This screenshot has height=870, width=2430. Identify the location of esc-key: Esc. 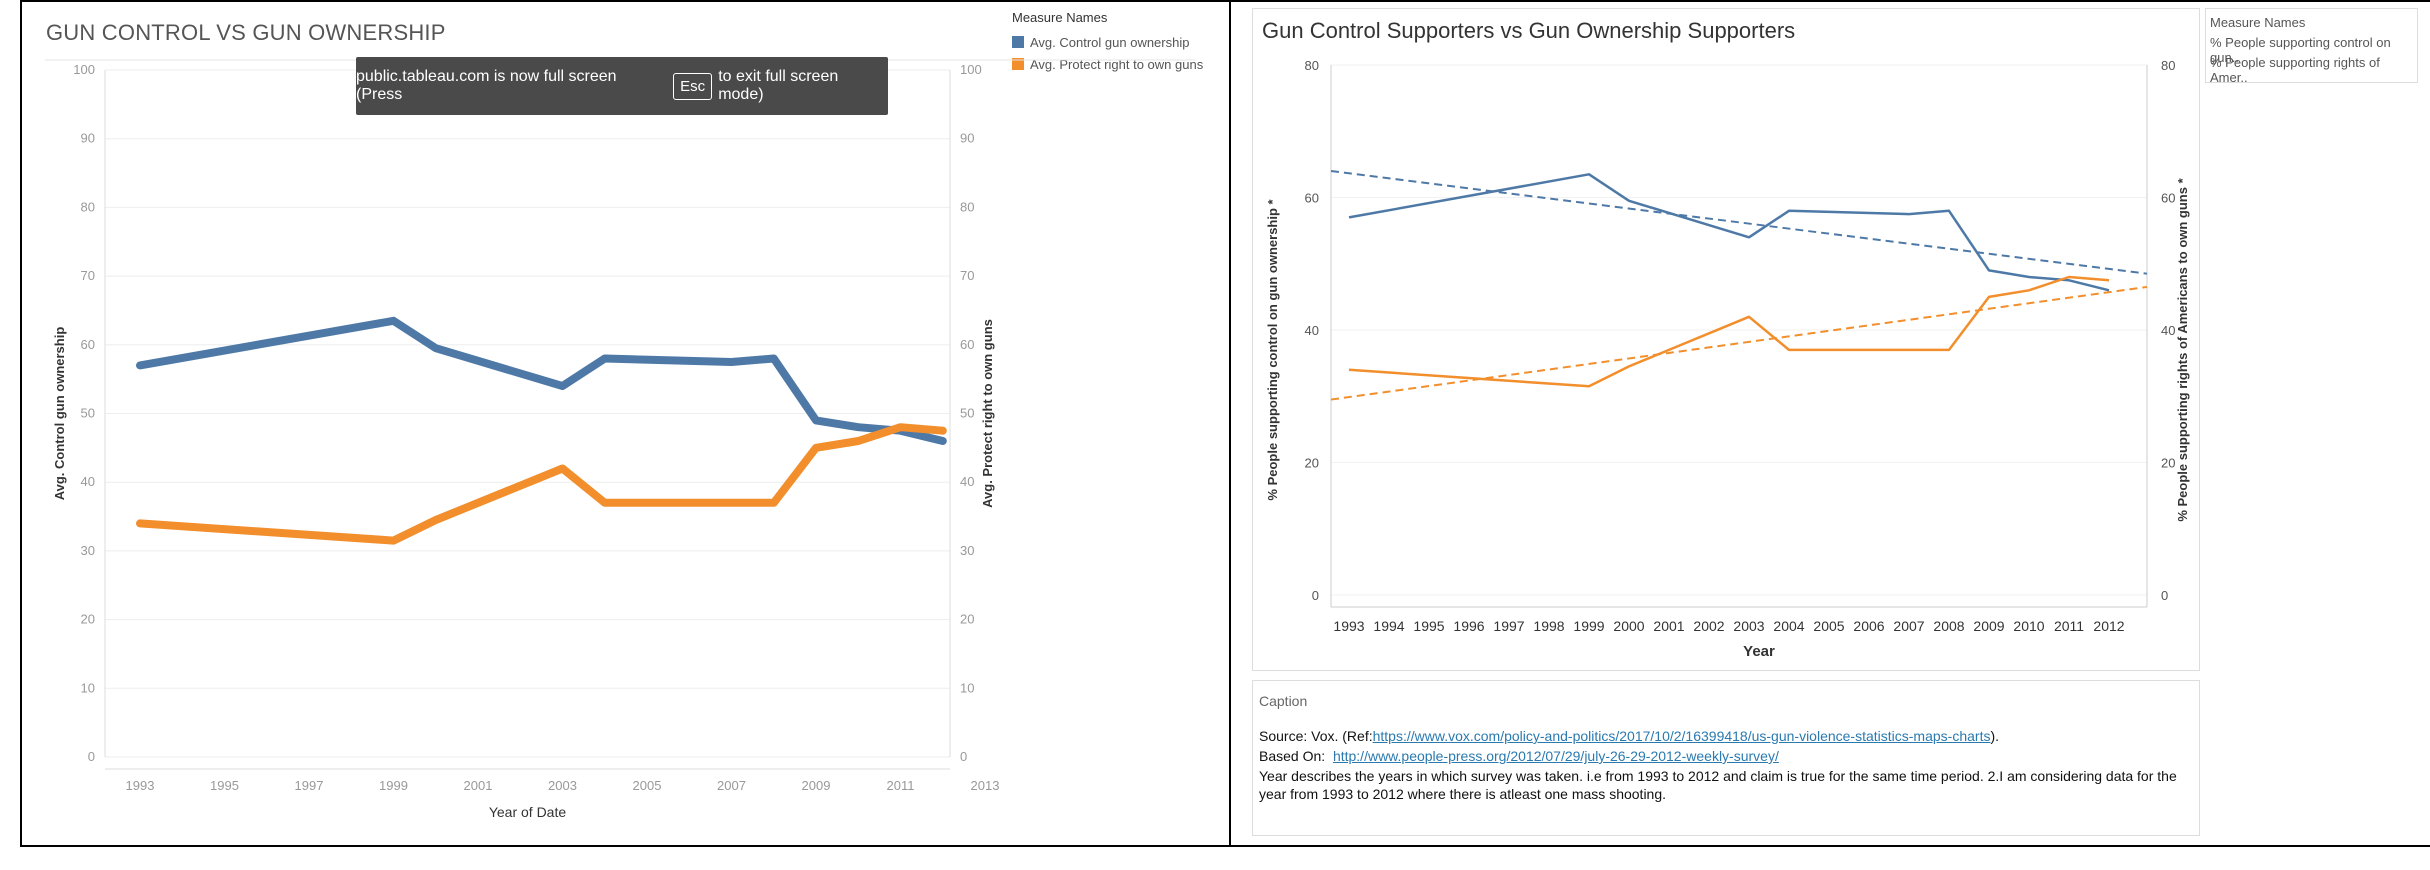
(693, 86).